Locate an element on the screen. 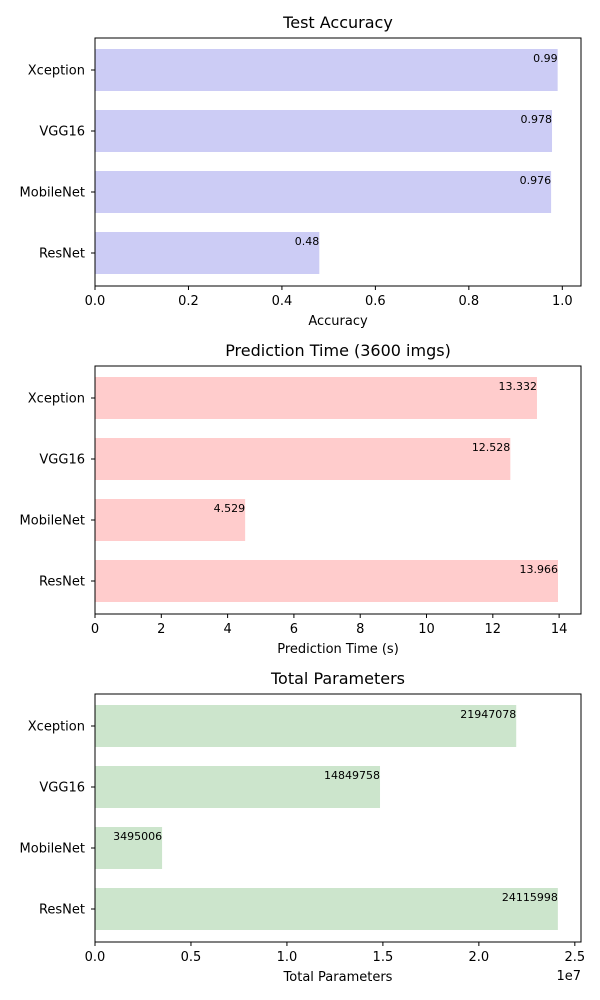  chart-title: Prediction Time (3600 imgs) is located at coordinates (338, 350).